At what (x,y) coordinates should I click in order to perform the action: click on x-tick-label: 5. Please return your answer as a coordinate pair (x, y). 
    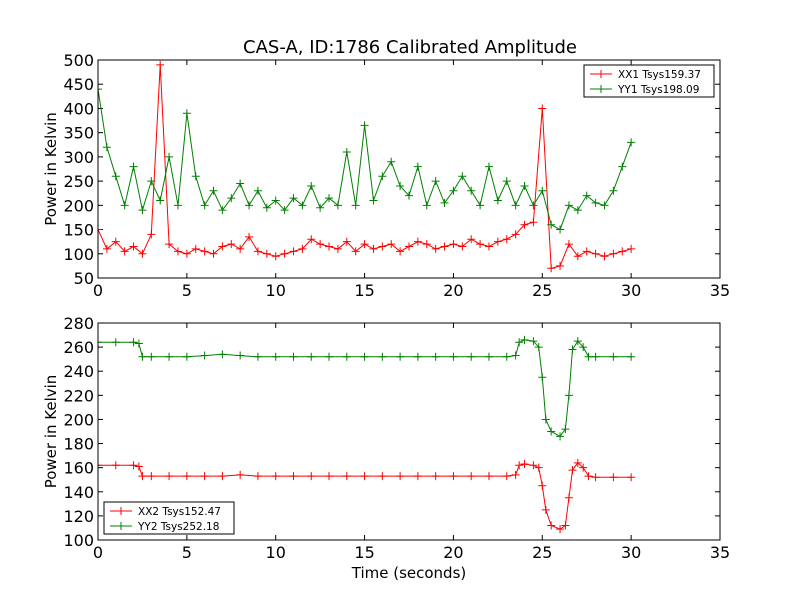
    Looking at the image, I should click on (187, 290).